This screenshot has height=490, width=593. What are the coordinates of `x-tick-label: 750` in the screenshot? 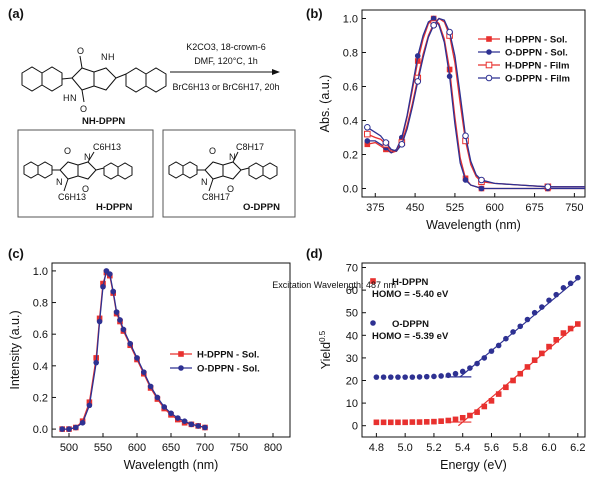 It's located at (239, 448).